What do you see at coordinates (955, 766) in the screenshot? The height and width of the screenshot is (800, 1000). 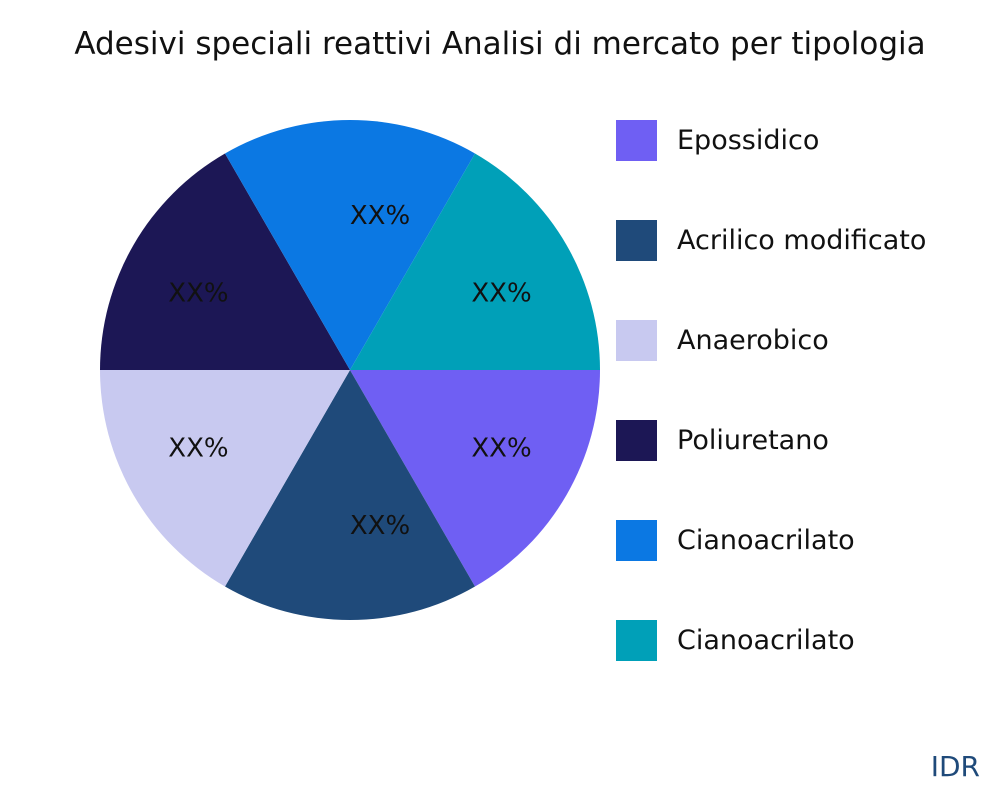 I see `brand-logo: IDR` at bounding box center [955, 766].